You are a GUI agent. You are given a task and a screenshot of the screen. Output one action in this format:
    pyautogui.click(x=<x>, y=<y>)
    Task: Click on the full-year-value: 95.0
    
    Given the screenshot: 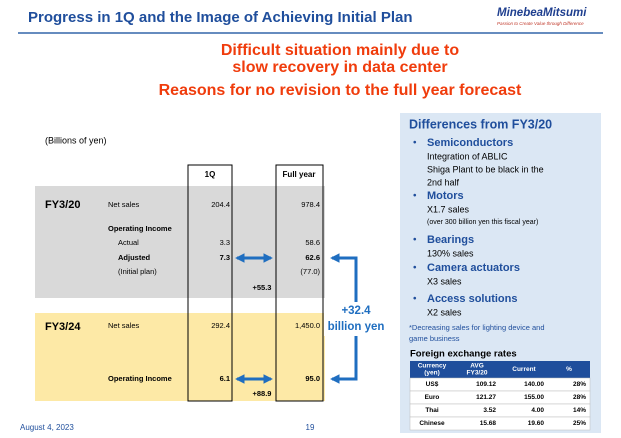 What is the action you would take?
    pyautogui.click(x=312, y=378)
    